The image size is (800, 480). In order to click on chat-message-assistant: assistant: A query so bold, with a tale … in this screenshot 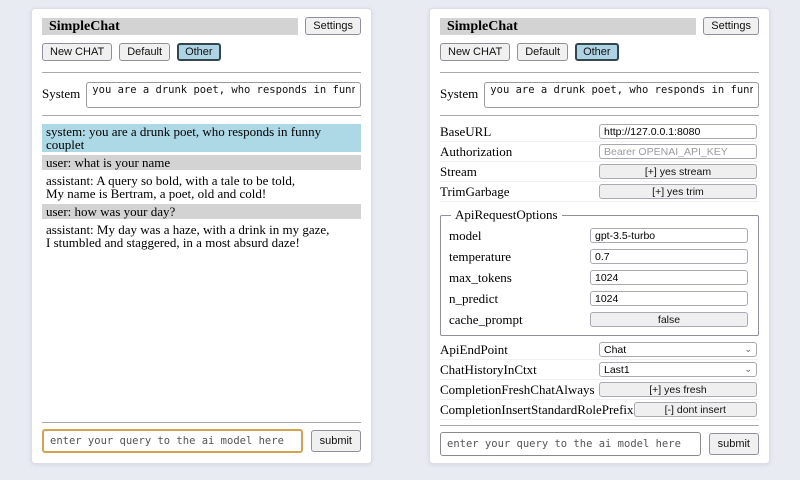, I will do `click(171, 187)`.